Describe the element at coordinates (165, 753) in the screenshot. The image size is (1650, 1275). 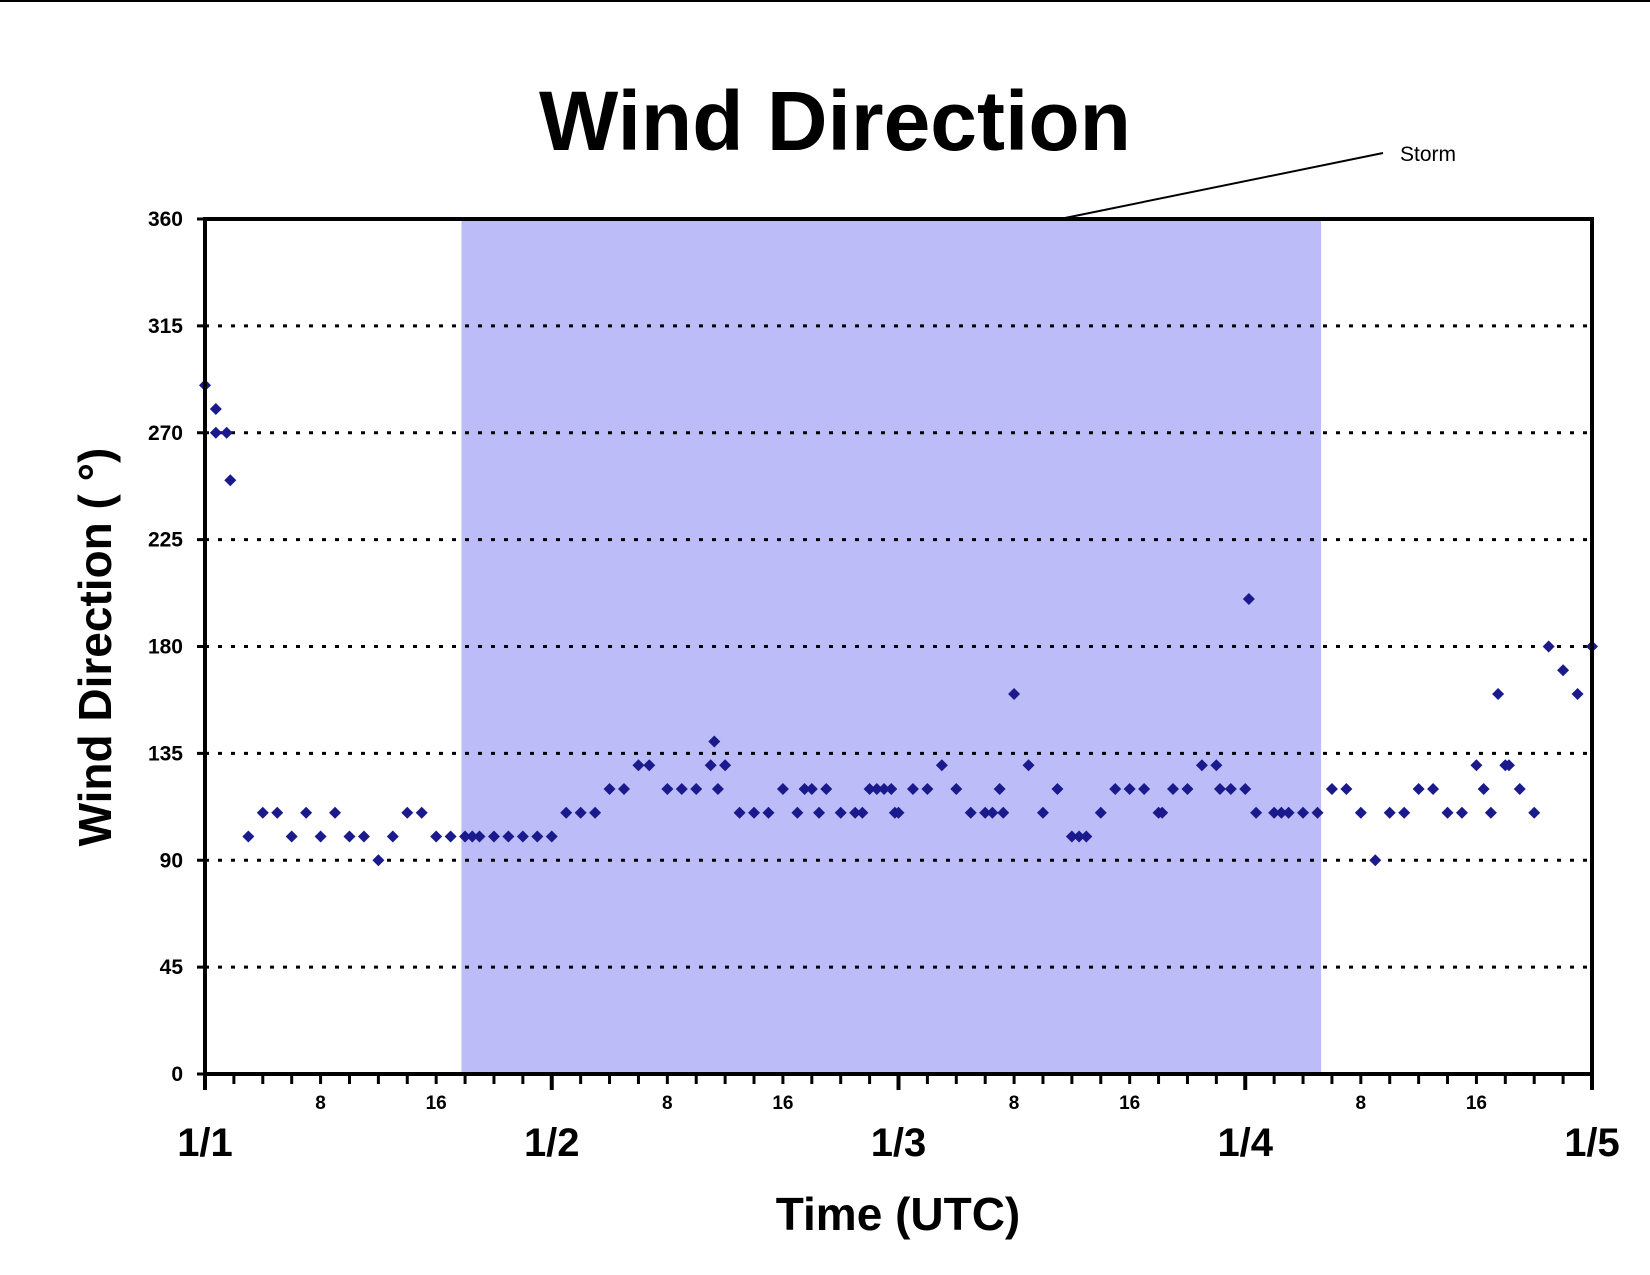
I see `y-tick-label-135: 135` at that location.